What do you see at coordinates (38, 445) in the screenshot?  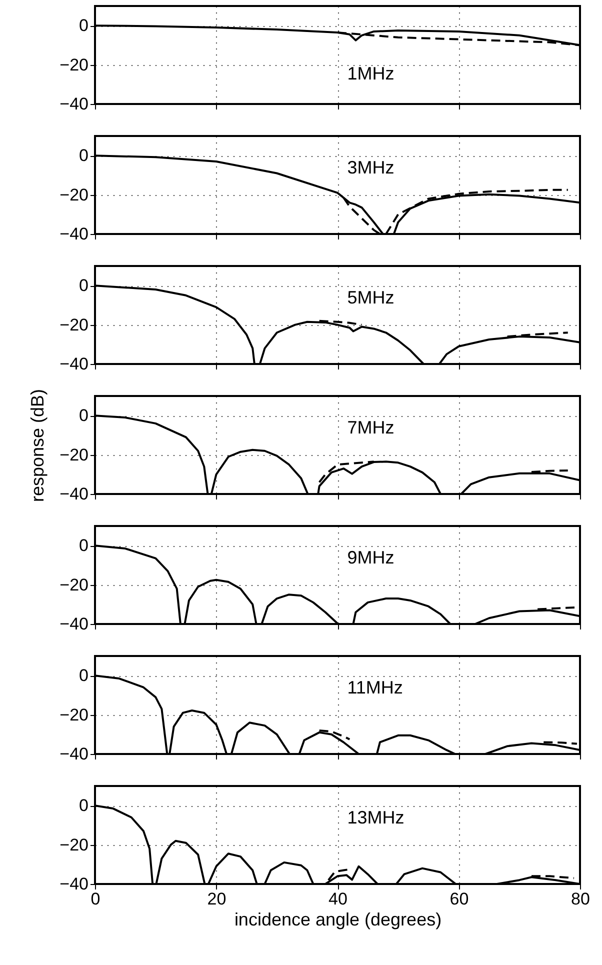 I see `y-axis-title: response (dB)` at bounding box center [38, 445].